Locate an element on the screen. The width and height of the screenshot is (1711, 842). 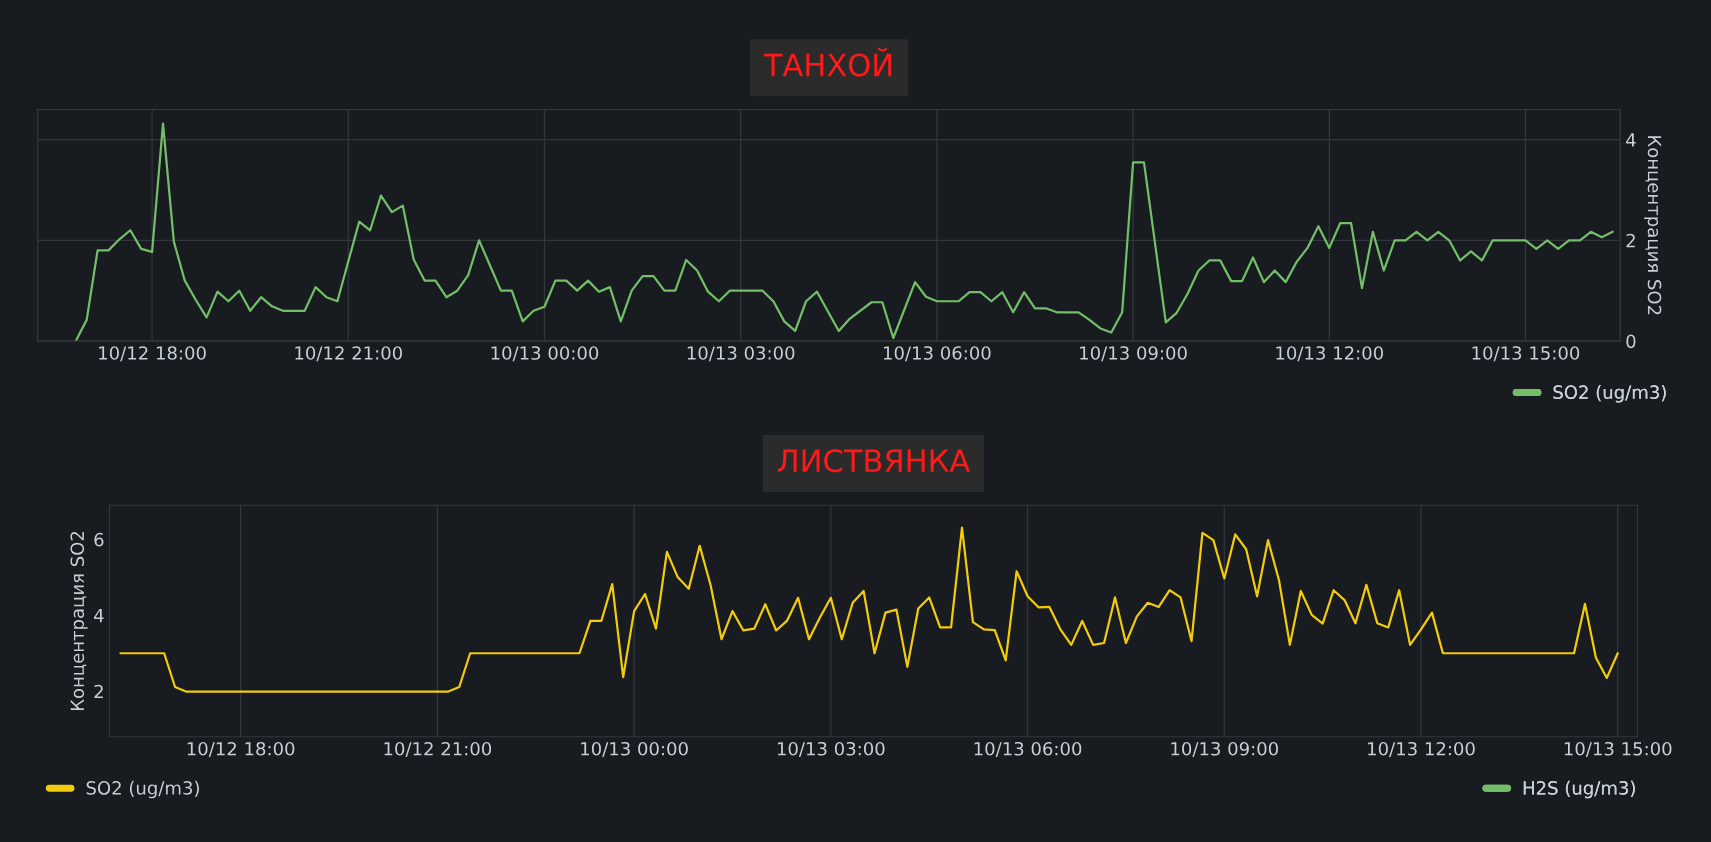
y-tick-label: 2 is located at coordinates (98, 691).